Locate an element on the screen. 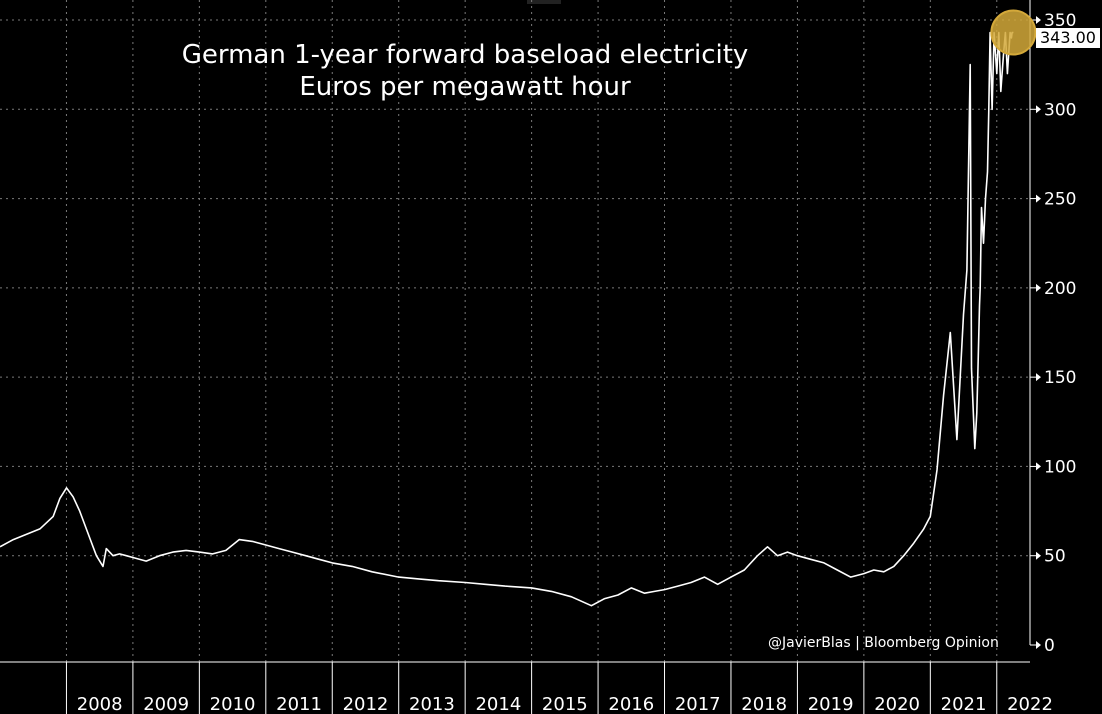 This screenshot has width=1102, height=714. y-axis: 0 50 100 150 200 250 300 350 is located at coordinates (1052, 328).